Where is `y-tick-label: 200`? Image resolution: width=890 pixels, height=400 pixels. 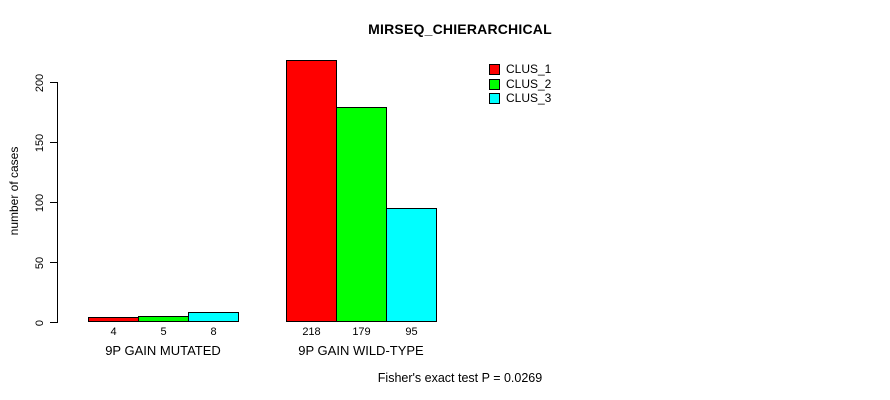 y-tick-label: 200 is located at coordinates (40, 82).